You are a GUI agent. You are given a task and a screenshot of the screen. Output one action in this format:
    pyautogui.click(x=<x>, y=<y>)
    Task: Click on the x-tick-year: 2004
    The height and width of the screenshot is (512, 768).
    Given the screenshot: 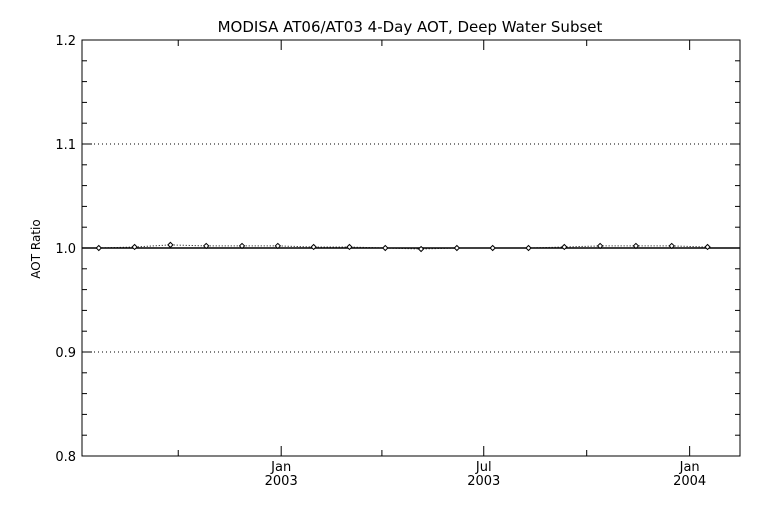 What is the action you would take?
    pyautogui.click(x=689, y=481)
    